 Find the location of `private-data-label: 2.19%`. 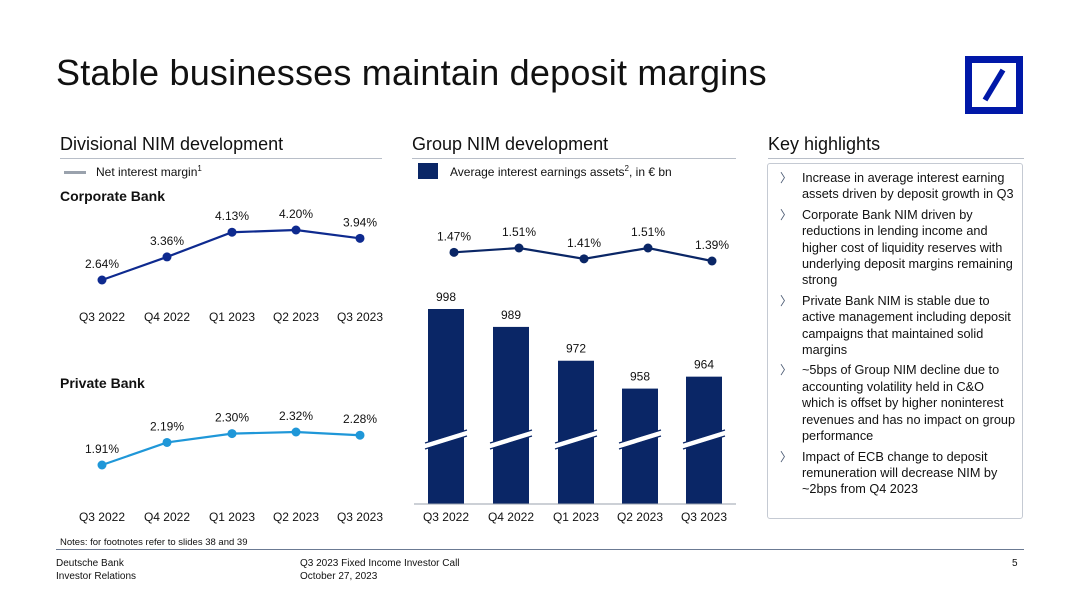

private-data-label: 2.19% is located at coordinates (167, 426).